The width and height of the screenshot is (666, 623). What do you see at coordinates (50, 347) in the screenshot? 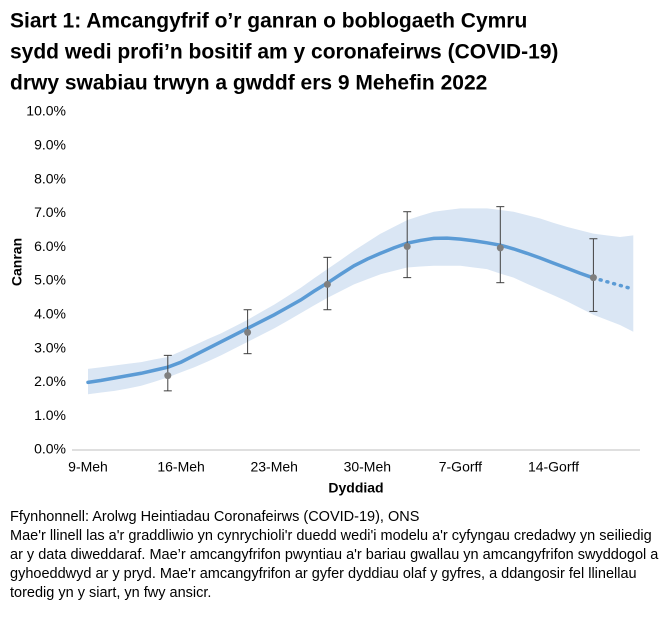
I see `y-tick-label: 3.0%` at bounding box center [50, 347].